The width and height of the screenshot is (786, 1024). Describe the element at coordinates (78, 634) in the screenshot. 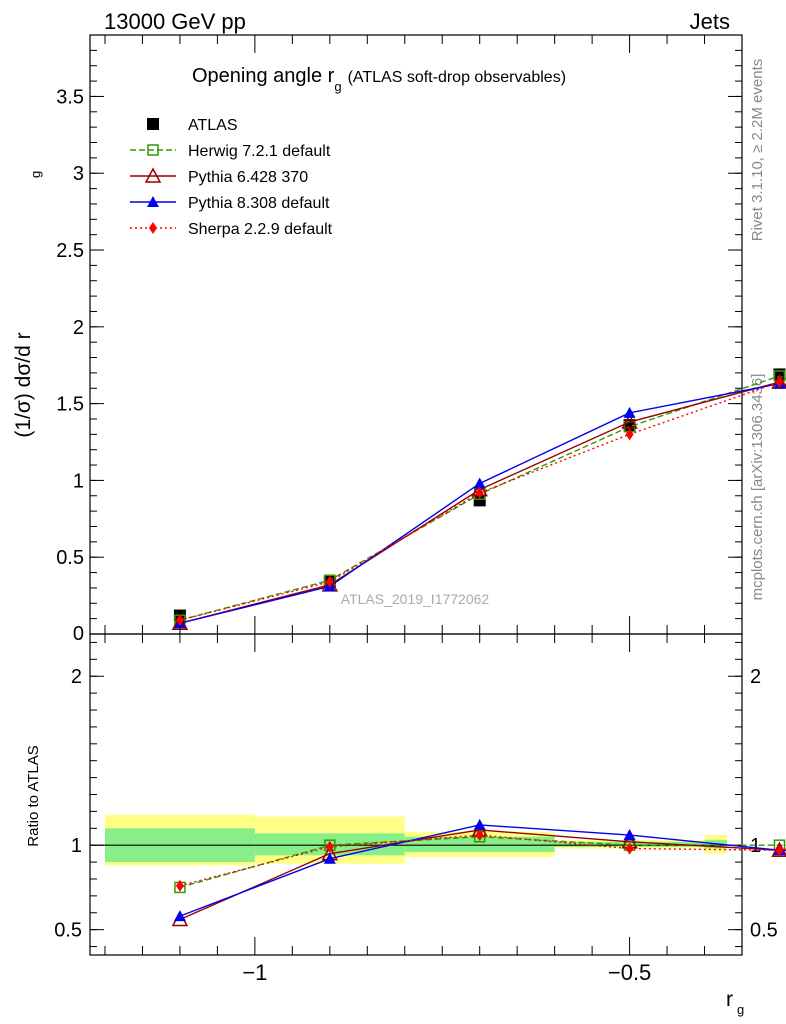

I see `main-ytick-zero: 0` at that location.